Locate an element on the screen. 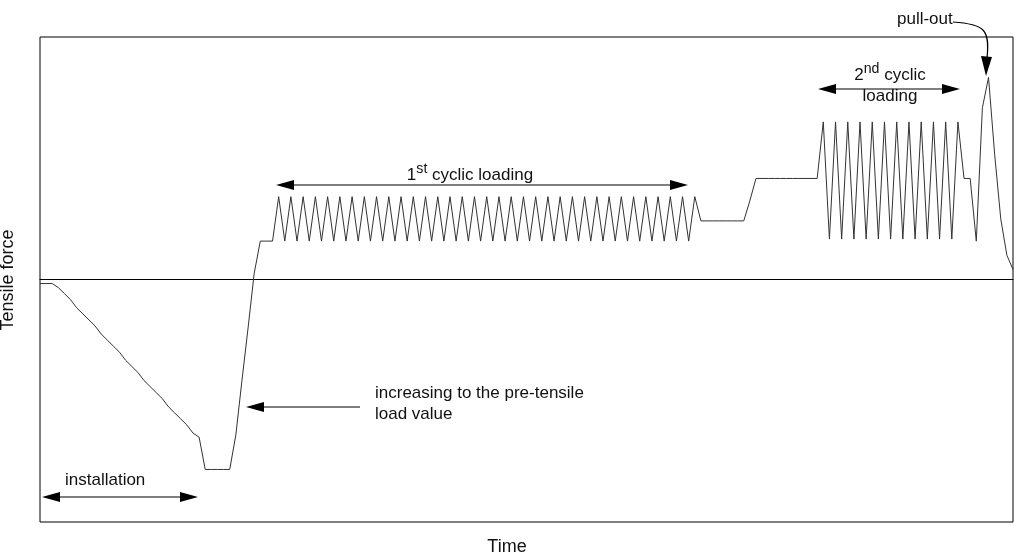 Image resolution: width=1014 pixels, height=560 pixels. text: pull-out is located at coordinates (925, 18).